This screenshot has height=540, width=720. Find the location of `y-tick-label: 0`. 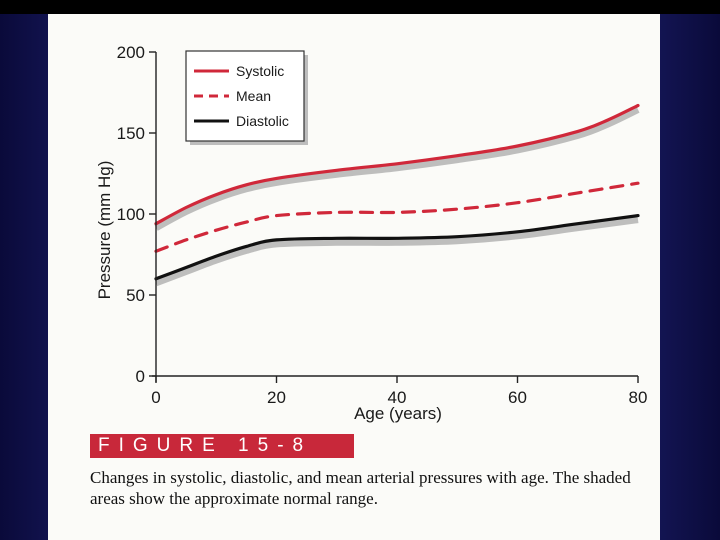

y-tick-label: 0 is located at coordinates (140, 376).